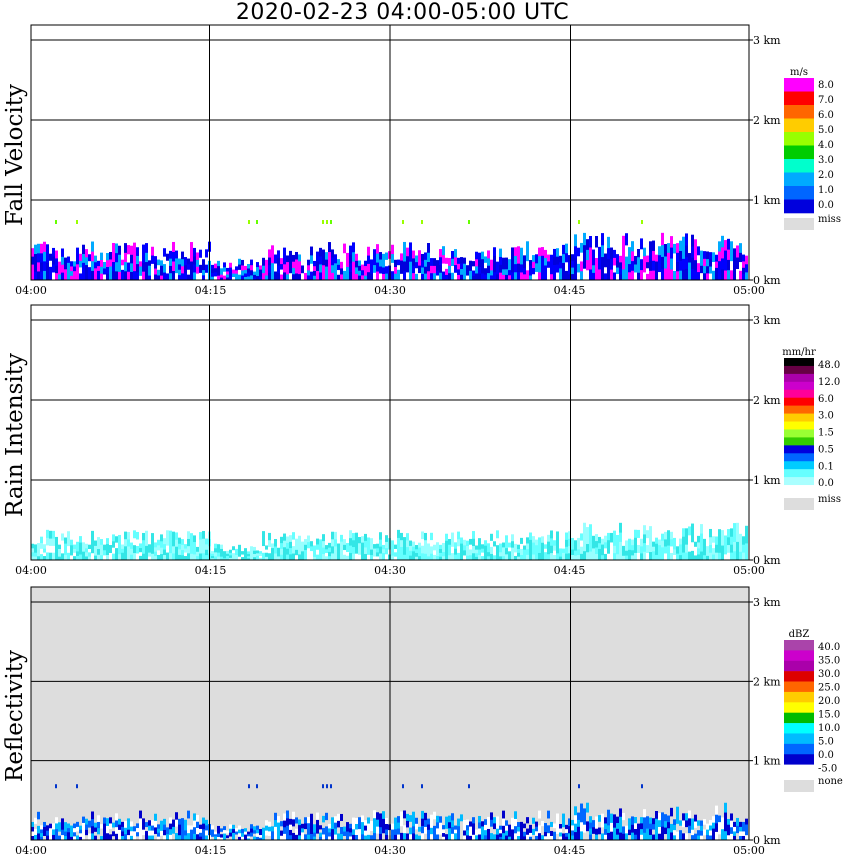 Image resolution: width=850 pixels, height=868 pixels. I want to click on height-tick-label: 0 km, so click(767, 840).